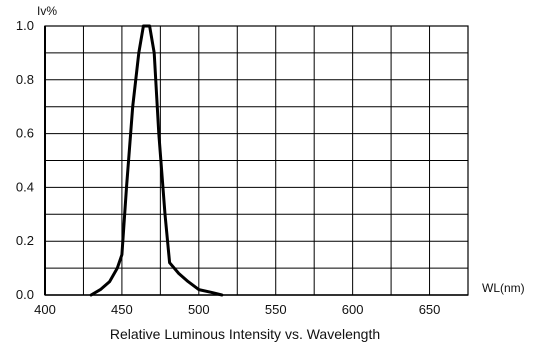 This screenshot has width=545, height=352. What do you see at coordinates (430, 309) in the screenshot?
I see `x-tick-label-650: 650` at bounding box center [430, 309].